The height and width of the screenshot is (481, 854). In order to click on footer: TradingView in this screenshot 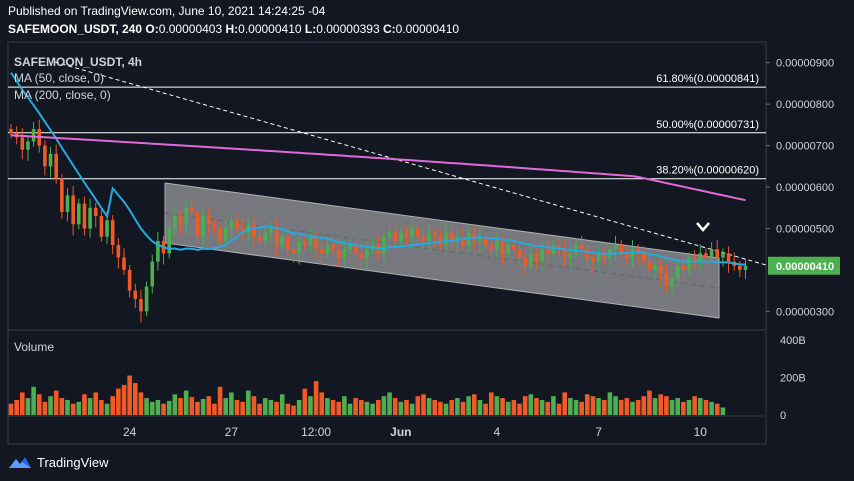, I will do `click(58, 462)`.